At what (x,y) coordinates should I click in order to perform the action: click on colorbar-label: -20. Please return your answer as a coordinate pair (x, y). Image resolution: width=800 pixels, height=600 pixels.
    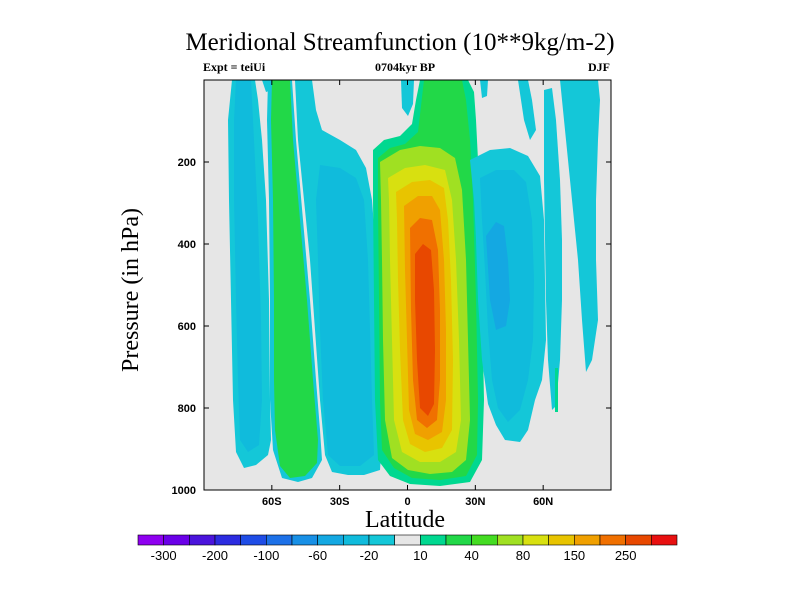
    Looking at the image, I should click on (369, 555).